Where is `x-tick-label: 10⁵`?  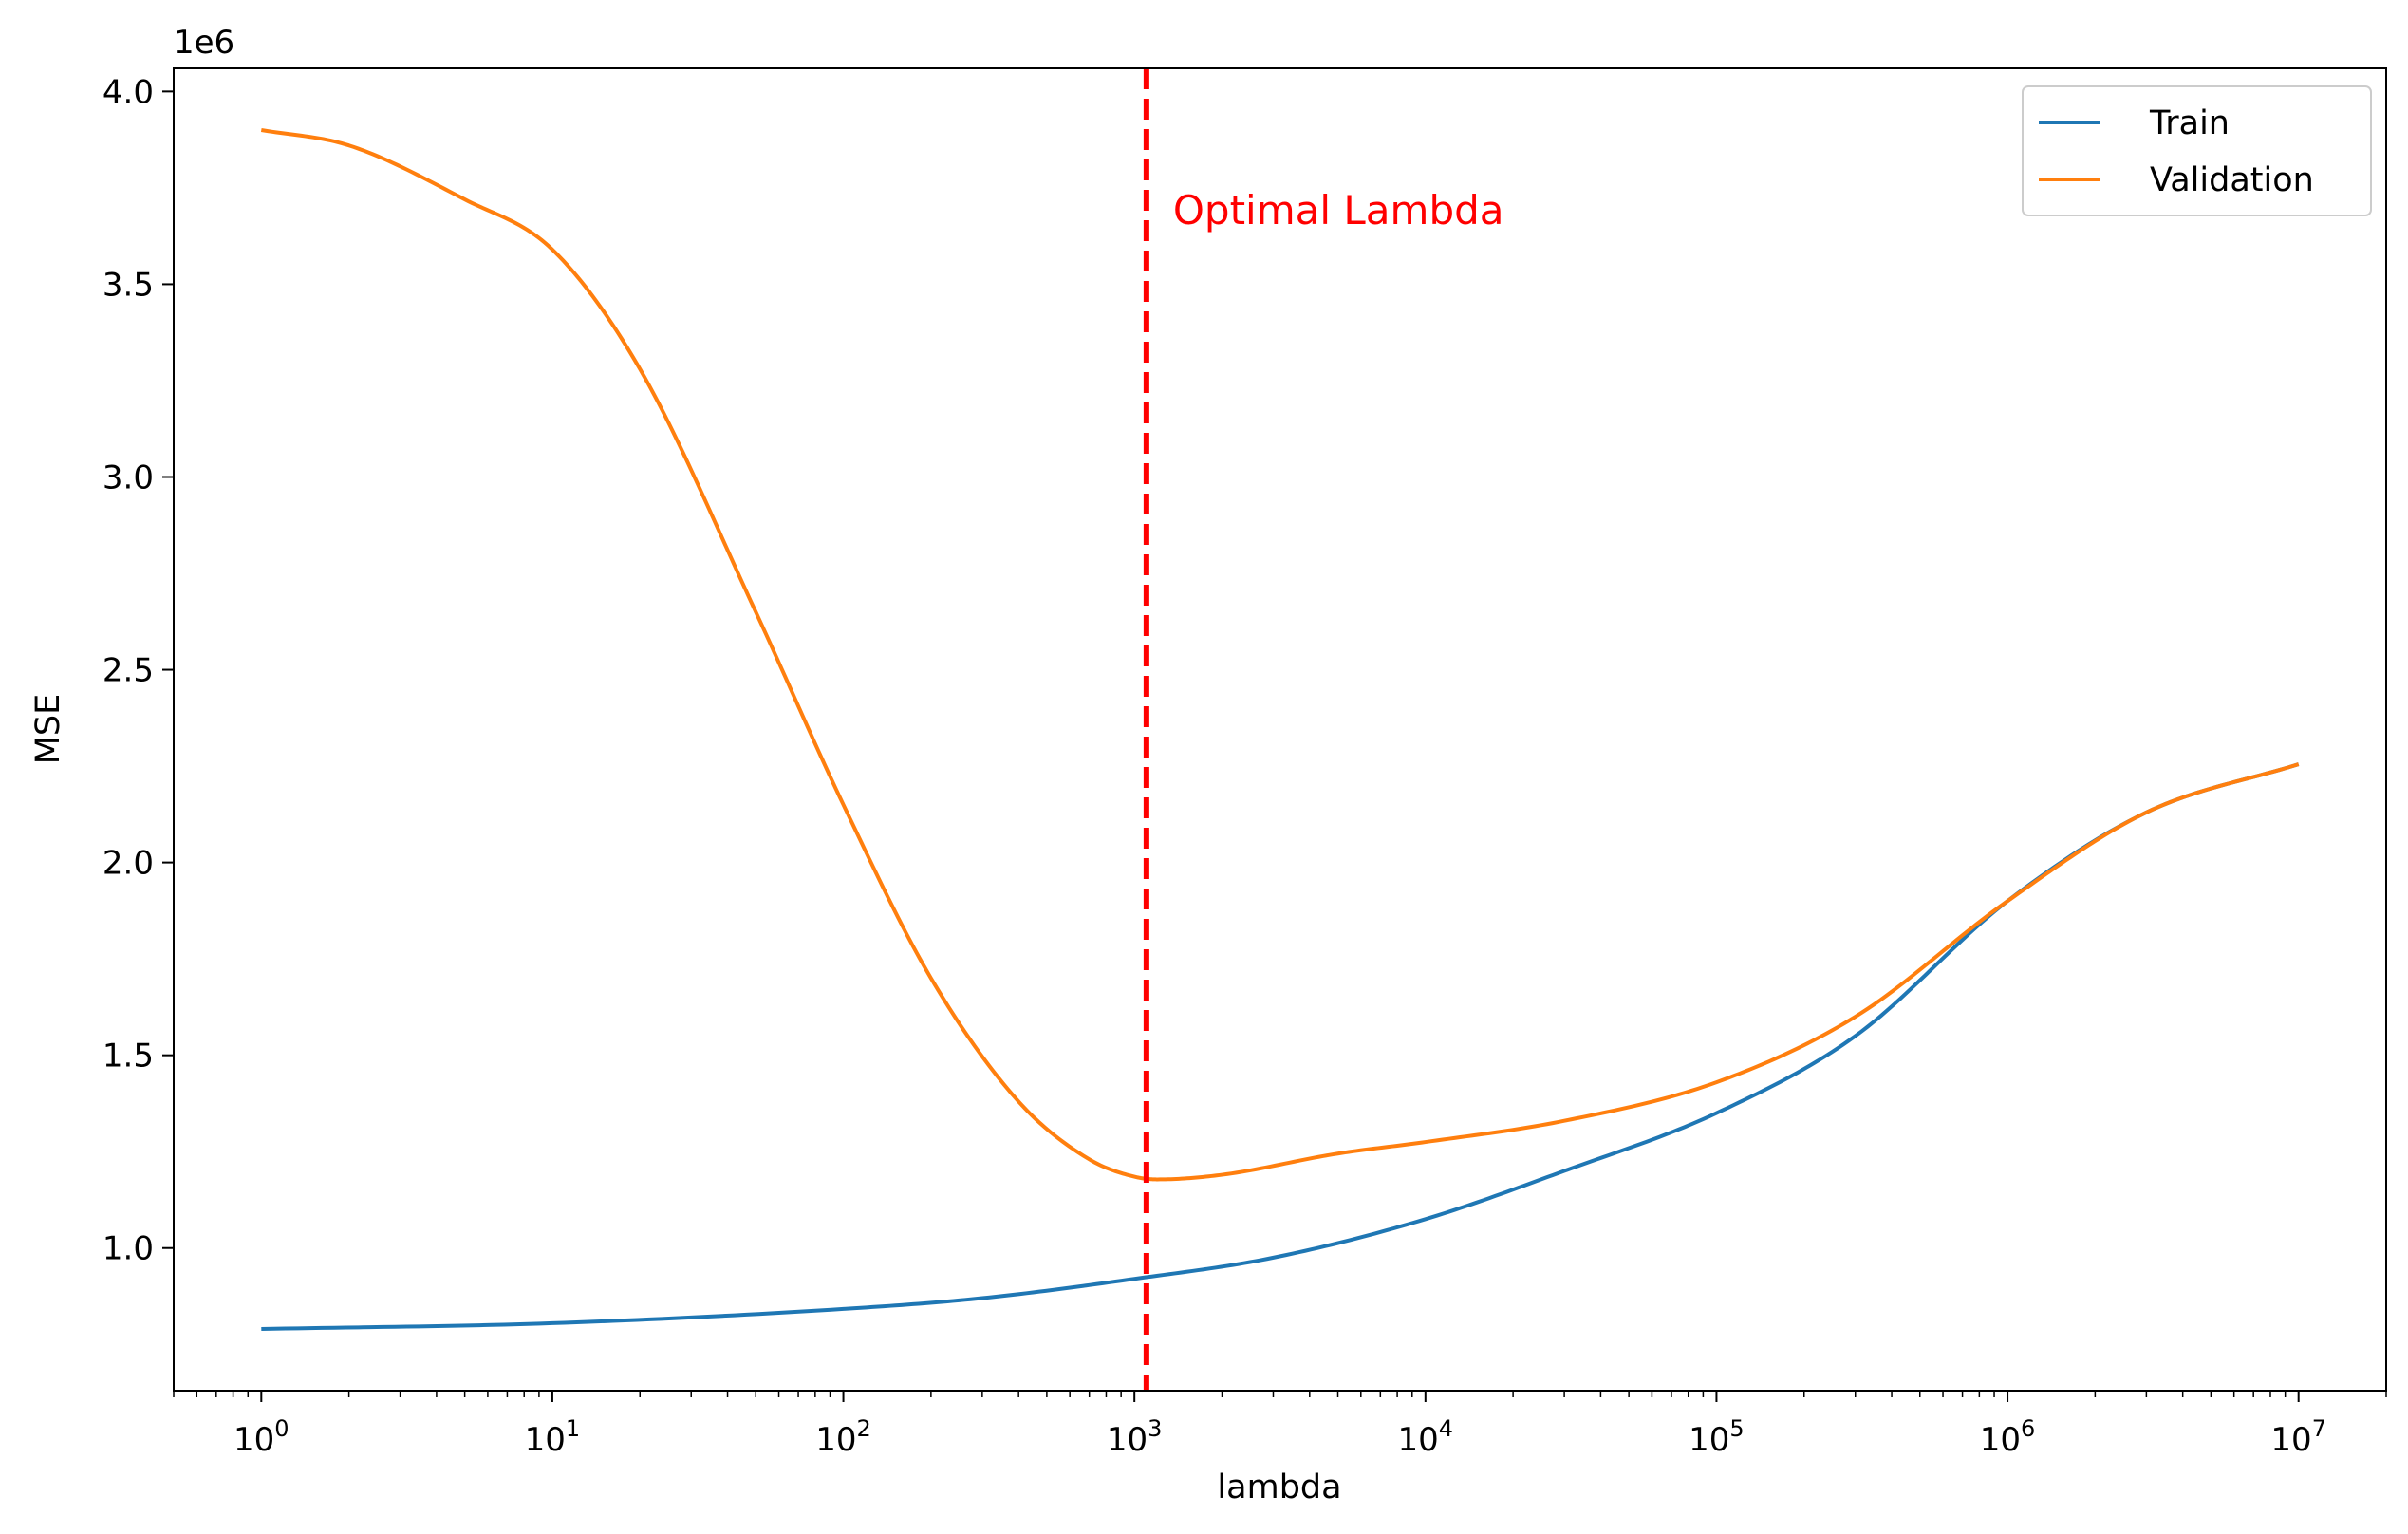 x-tick-label: 10⁵ is located at coordinates (1717, 1437).